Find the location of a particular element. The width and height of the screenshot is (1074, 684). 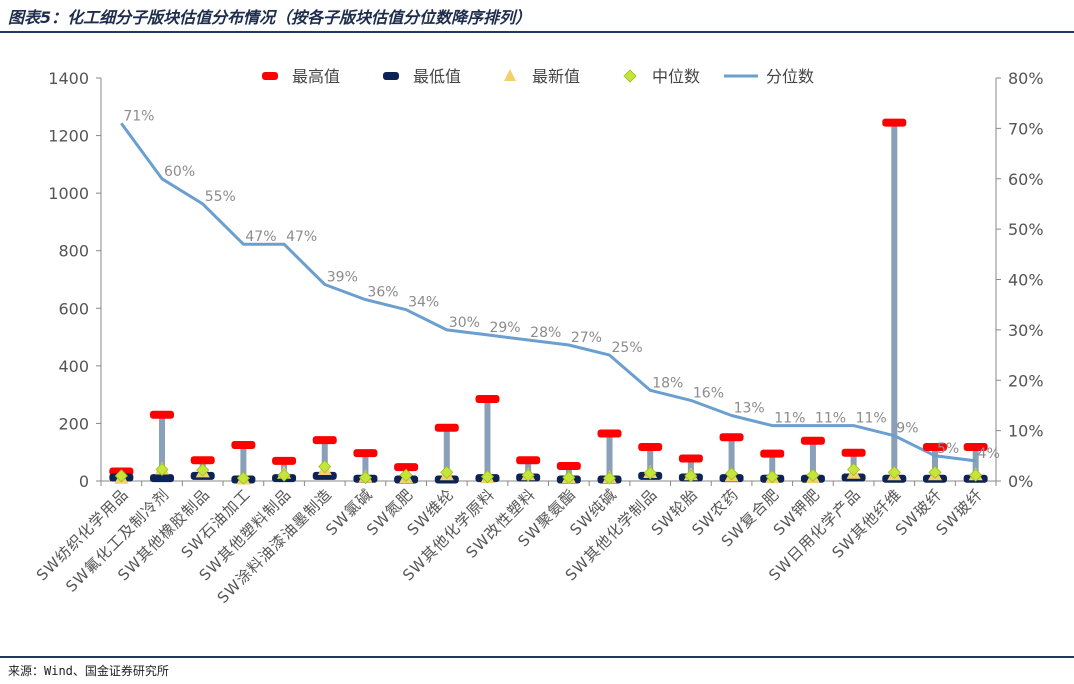

percent-label: 36% is located at coordinates (382, 293).